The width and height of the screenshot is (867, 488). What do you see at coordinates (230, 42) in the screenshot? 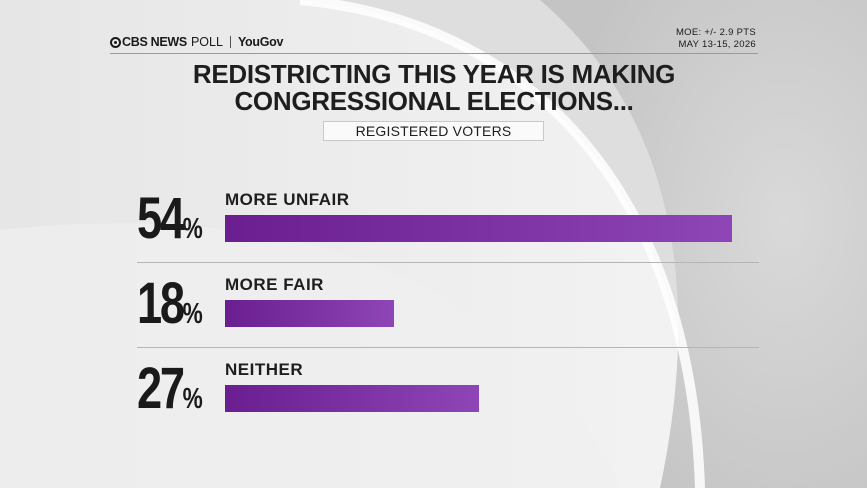
I see `logo-separator` at bounding box center [230, 42].